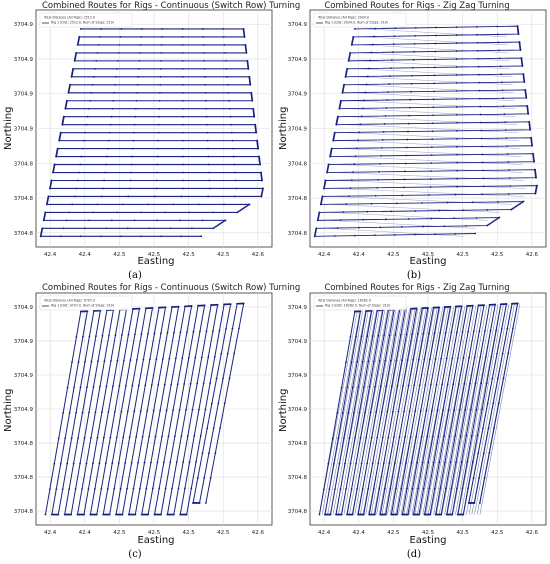 This screenshot has width=550, height=564. What do you see at coordinates (82, 306) in the screenshot?
I see `legend-entry: Rig 1 (Dist: 9707.0, Num of Stops: 319)` at bounding box center [82, 306].